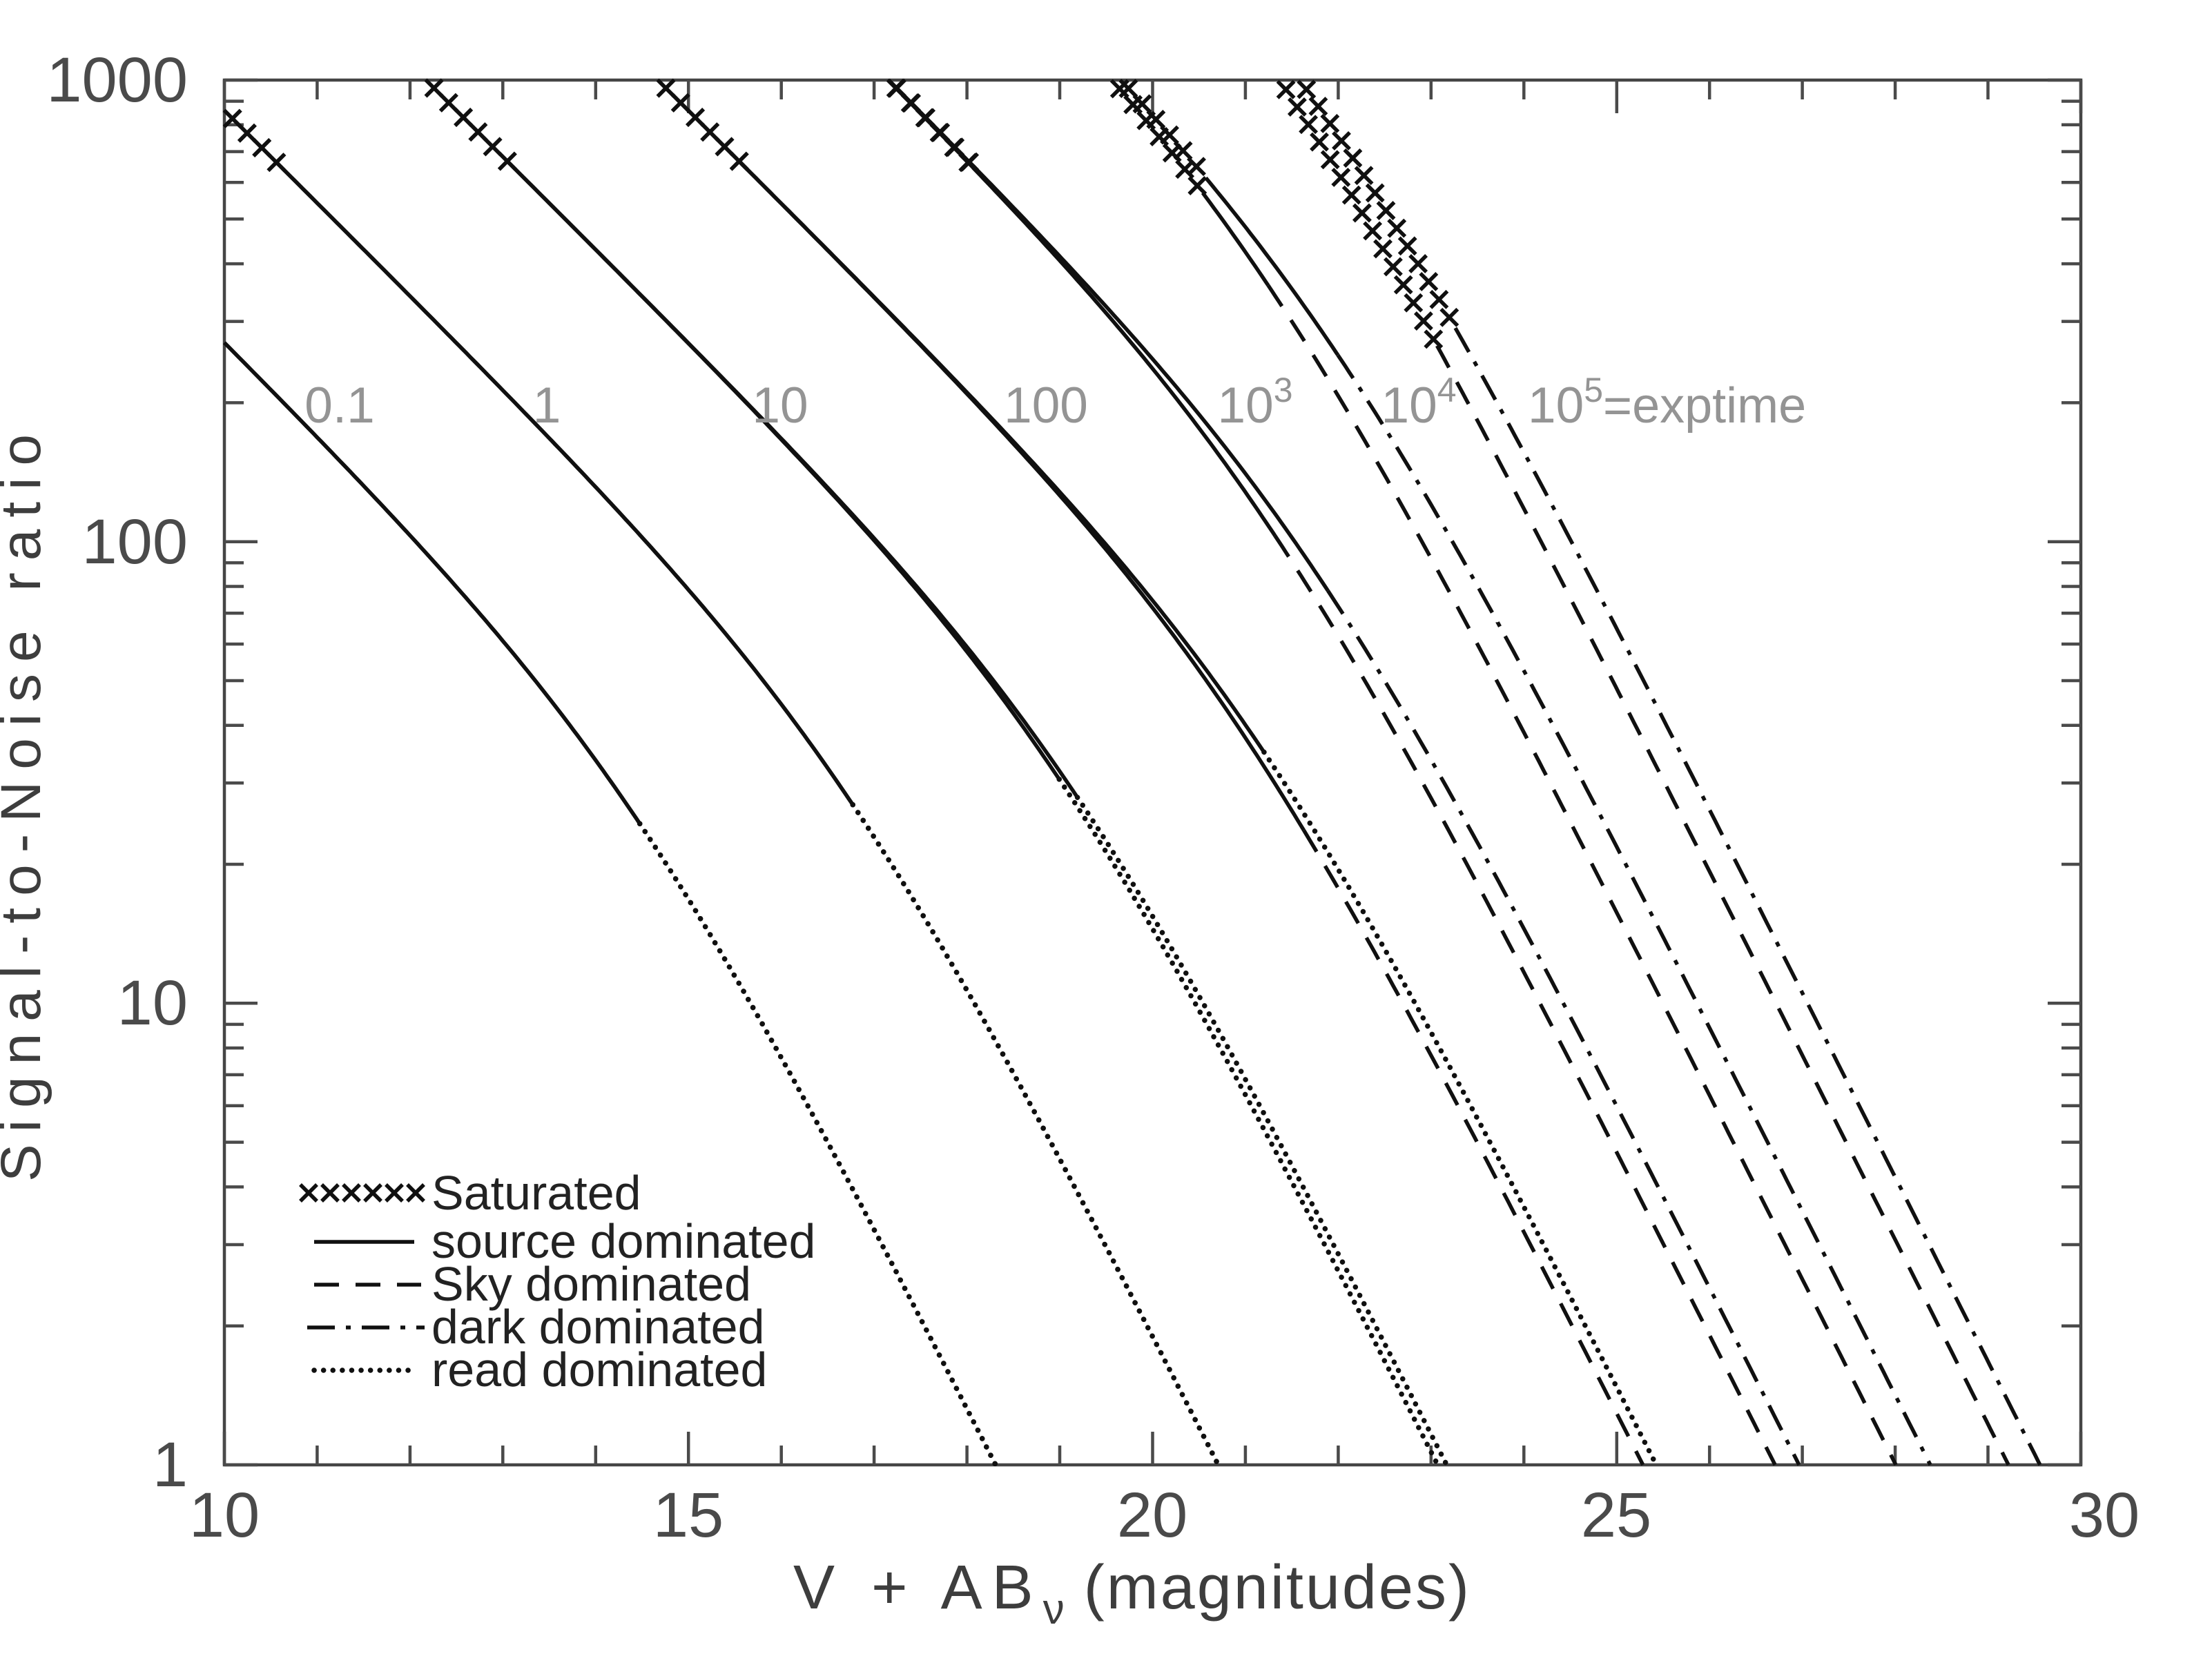 The width and height of the screenshot is (2212, 1654). Describe the element at coordinates (689, 1515) in the screenshot. I see `svg-text: 15` at that location.